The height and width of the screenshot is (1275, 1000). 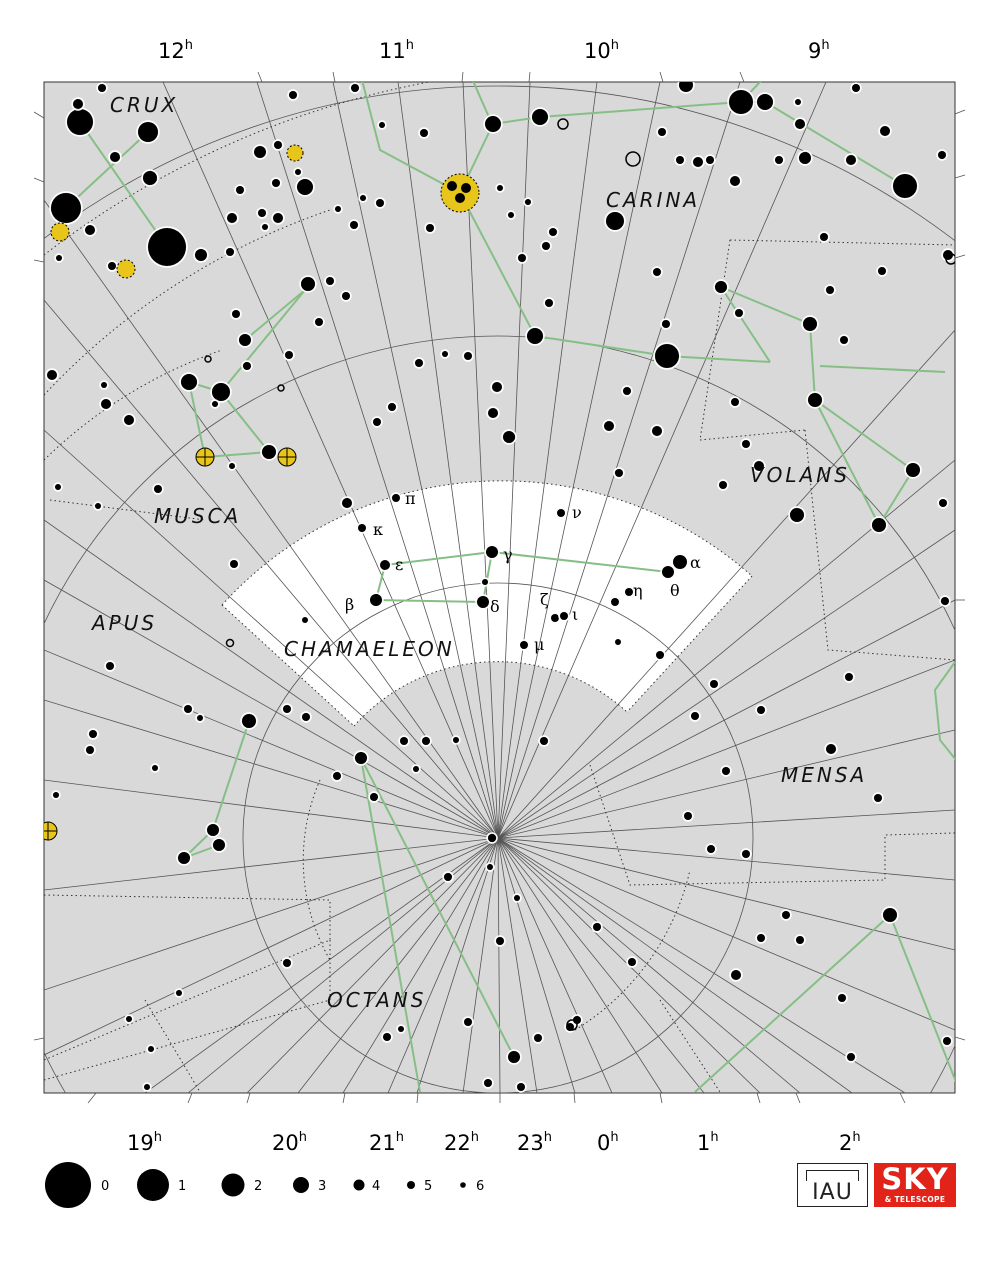 What do you see at coordinates (349, 604) in the screenshot?
I see `greek-beta: β` at bounding box center [349, 604].